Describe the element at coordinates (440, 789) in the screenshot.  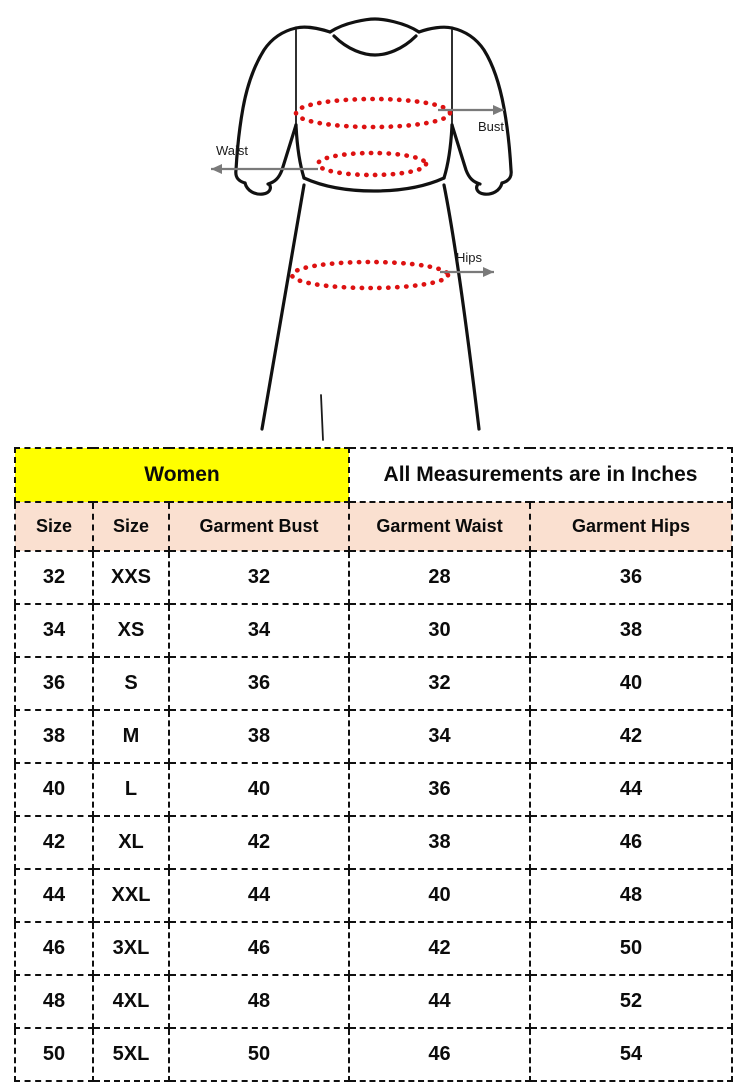
I see `cell-garment-waist: 36` at that location.